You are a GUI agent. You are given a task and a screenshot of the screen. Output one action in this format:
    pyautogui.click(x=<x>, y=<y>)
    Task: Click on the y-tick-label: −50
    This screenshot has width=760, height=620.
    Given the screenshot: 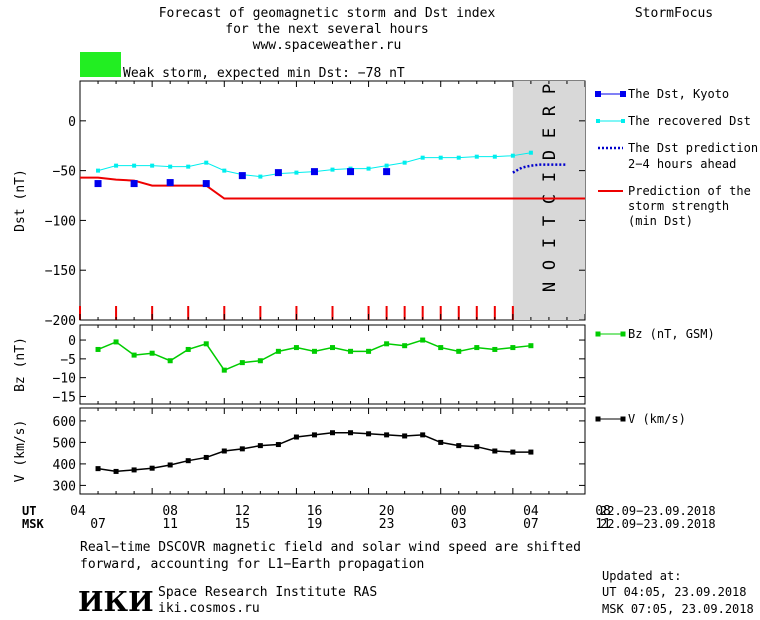 What is the action you would take?
    pyautogui.click(x=64, y=172)
    